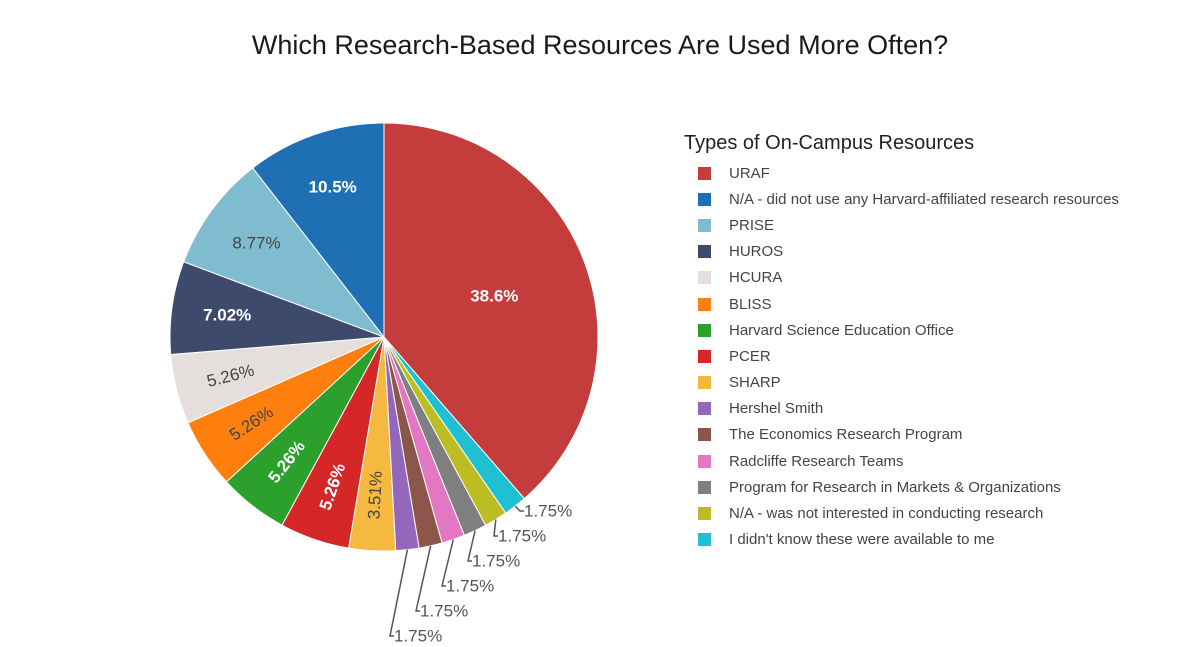 The width and height of the screenshot is (1200, 647). Describe the element at coordinates (333, 187) in the screenshot. I see `slice-label-n-a-did-not-use-any-harvard-affiliated-research-resources: 10.5%` at that location.